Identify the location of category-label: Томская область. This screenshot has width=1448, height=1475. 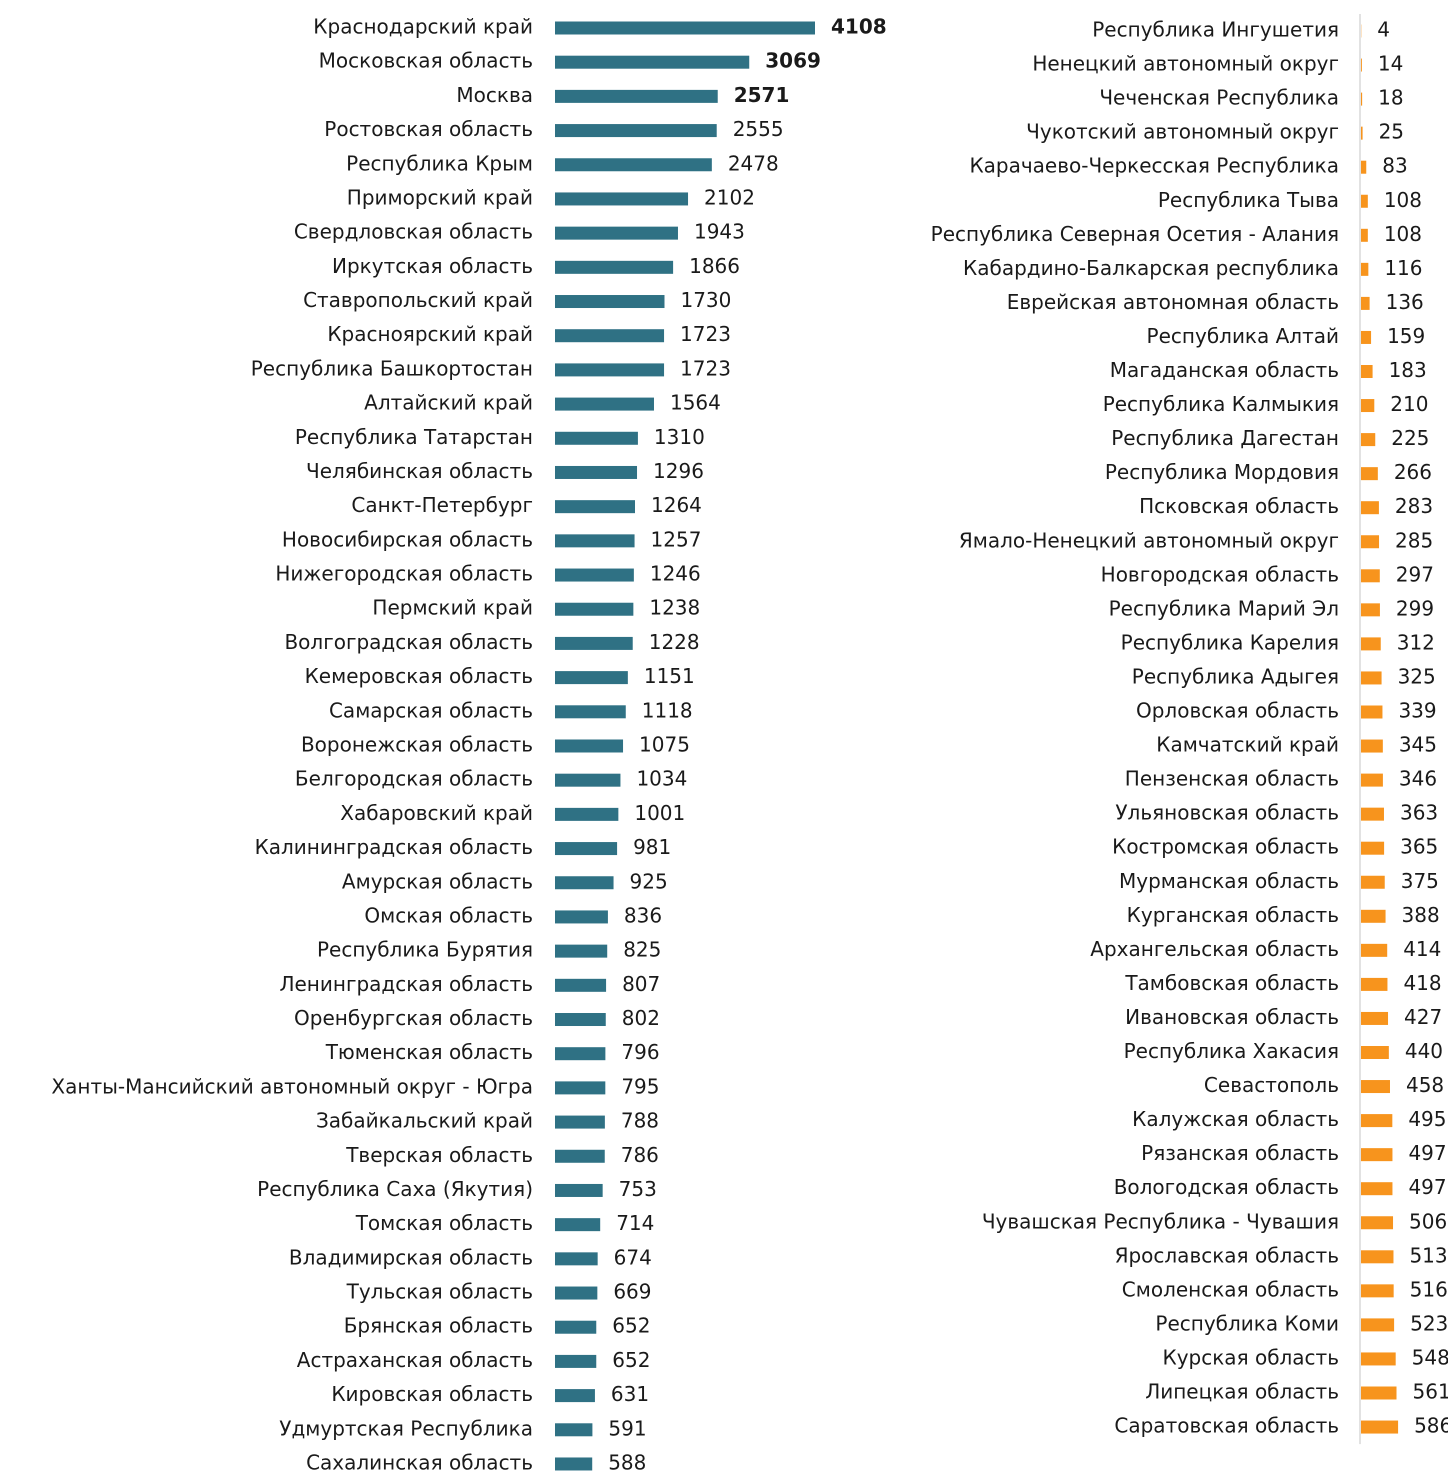
(444, 1223).